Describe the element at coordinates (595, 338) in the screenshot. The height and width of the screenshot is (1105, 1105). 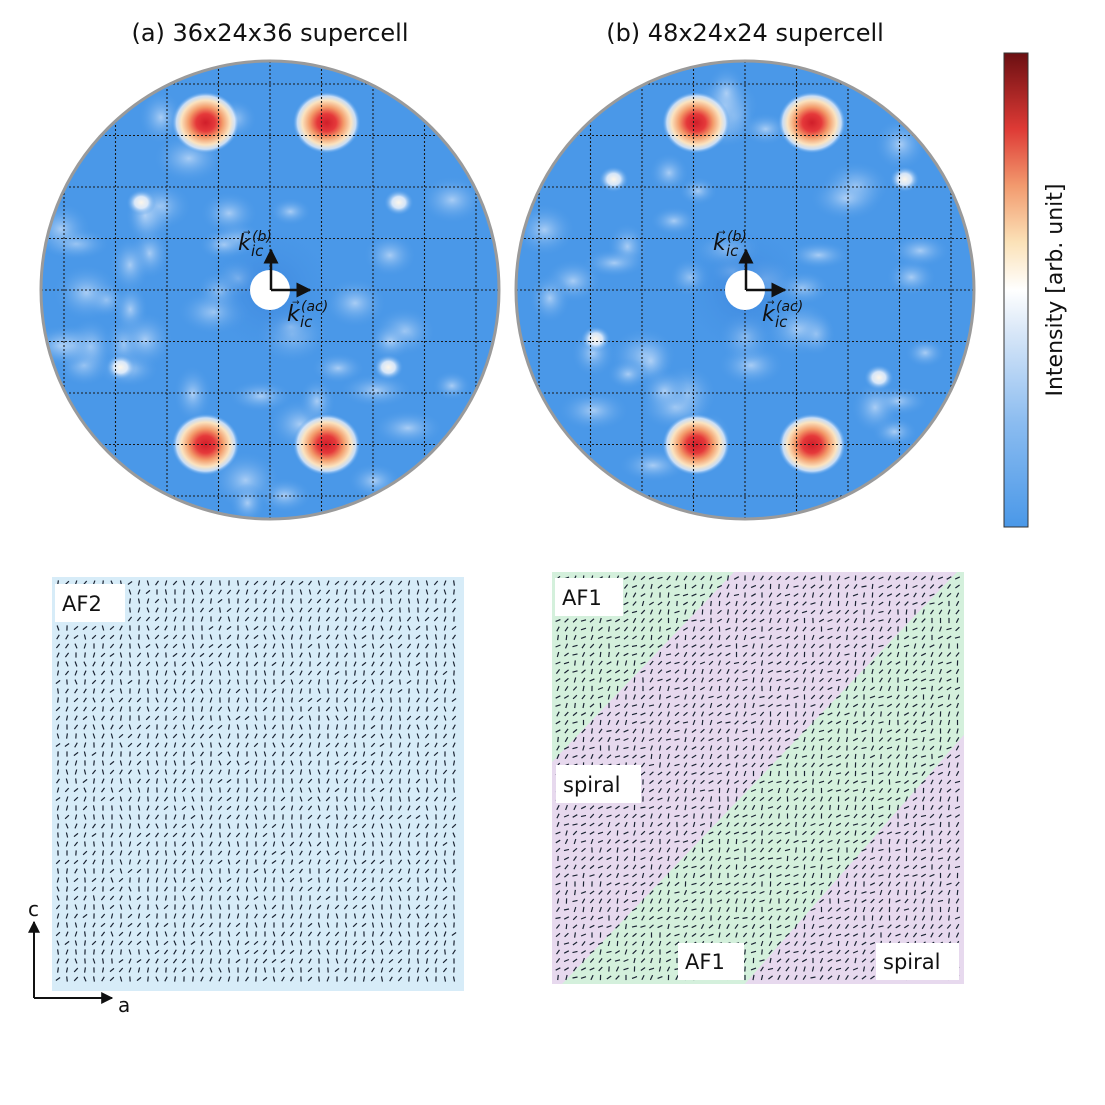
I see `weak-intensity-spot` at that location.